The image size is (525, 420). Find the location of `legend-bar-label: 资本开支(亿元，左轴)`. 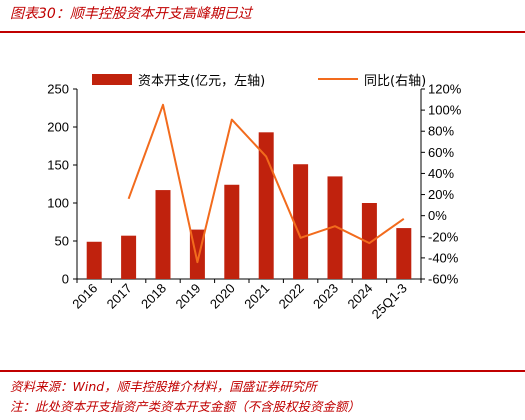

legend-bar-label: 资本开支(亿元，左轴) is located at coordinates (201, 81).